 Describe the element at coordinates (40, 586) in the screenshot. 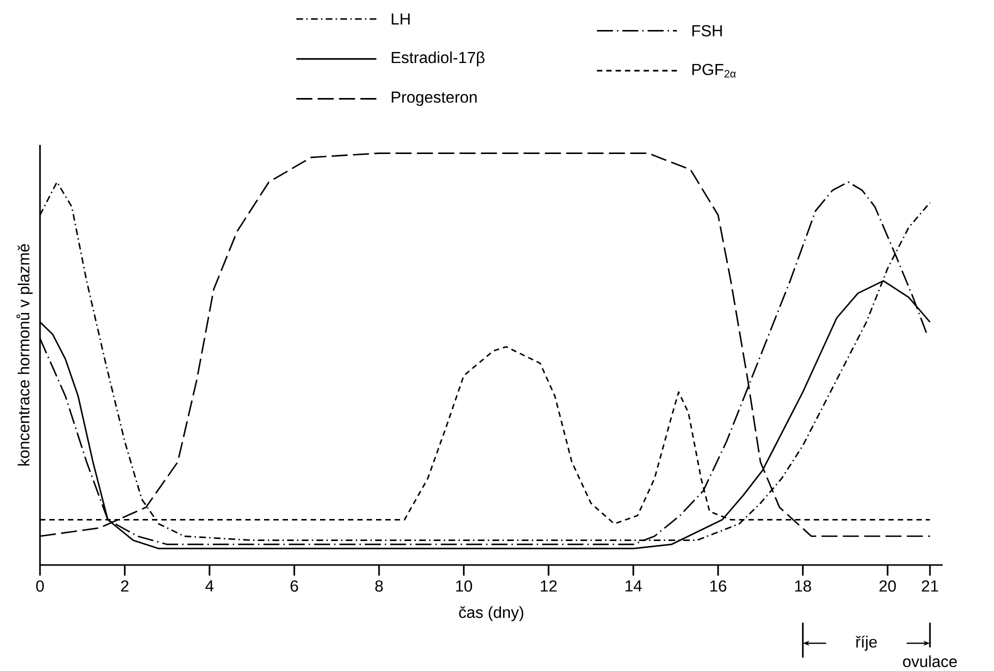

I see `x-tick-label: 0` at that location.